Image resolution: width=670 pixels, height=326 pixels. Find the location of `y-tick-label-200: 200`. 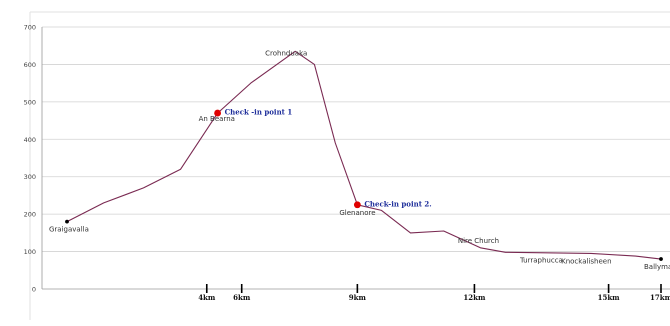

y-tick-label-200: 200 is located at coordinates (30, 215).